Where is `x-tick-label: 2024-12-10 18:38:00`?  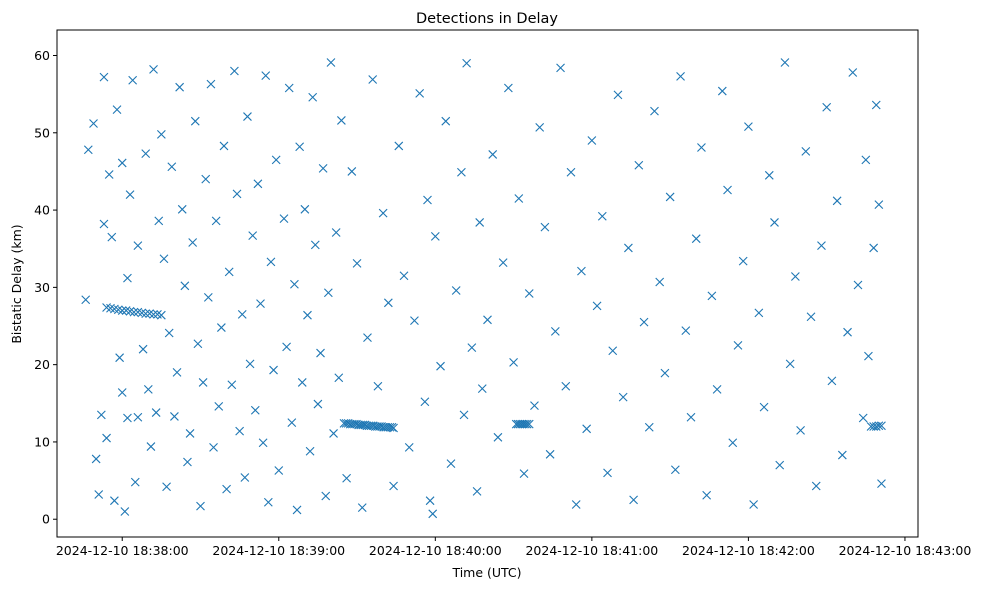
x-tick-label: 2024-12-10 18:38:00 is located at coordinates (122, 550).